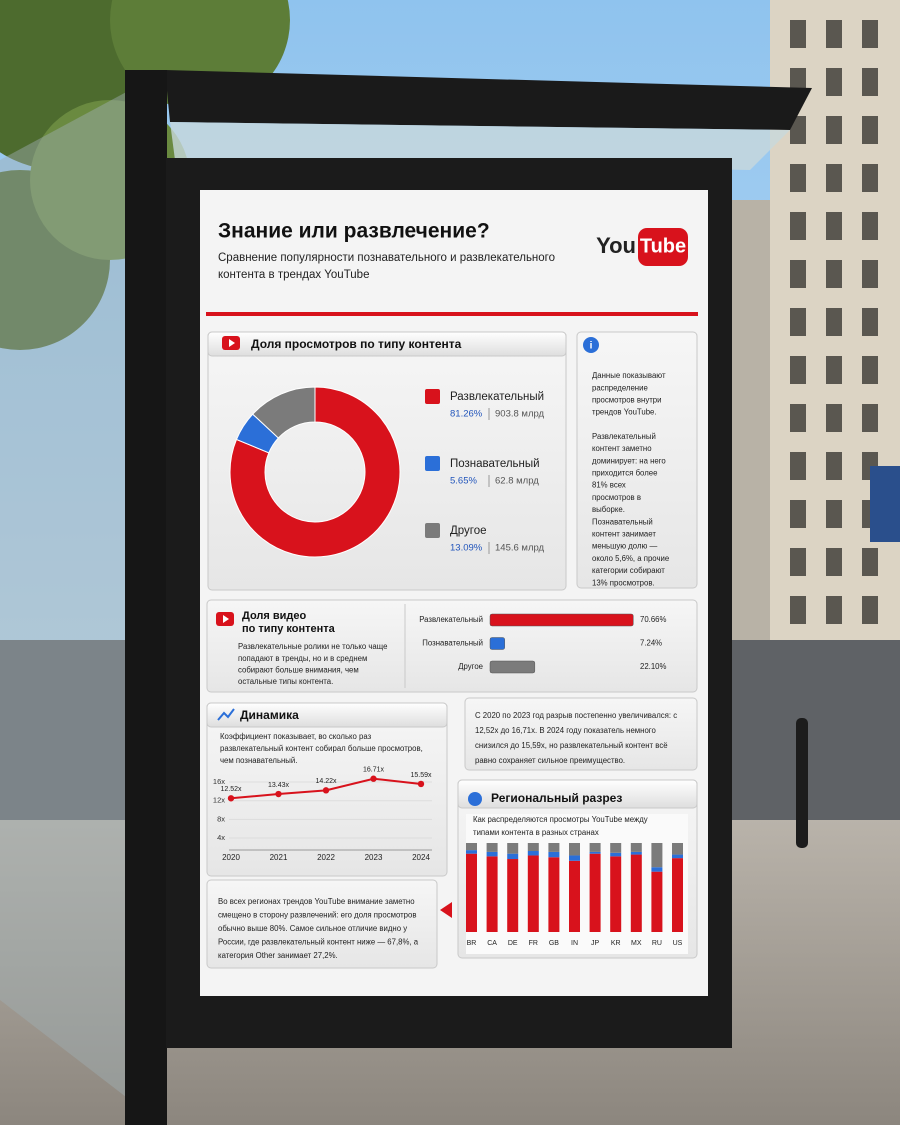 This screenshot has height=1125, width=900. Describe the element at coordinates (616, 497) in the screenshot. I see `info-text: просмотров в` at that location.